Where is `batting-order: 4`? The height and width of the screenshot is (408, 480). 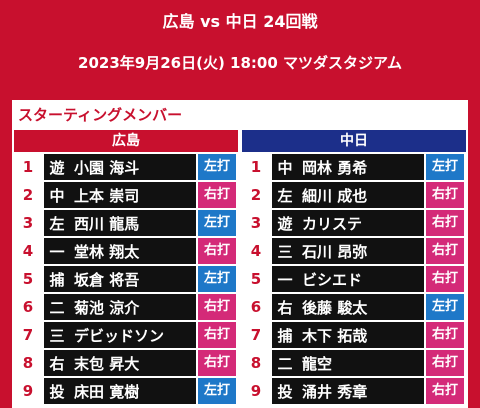
batting-order: 4 is located at coordinates (256, 251).